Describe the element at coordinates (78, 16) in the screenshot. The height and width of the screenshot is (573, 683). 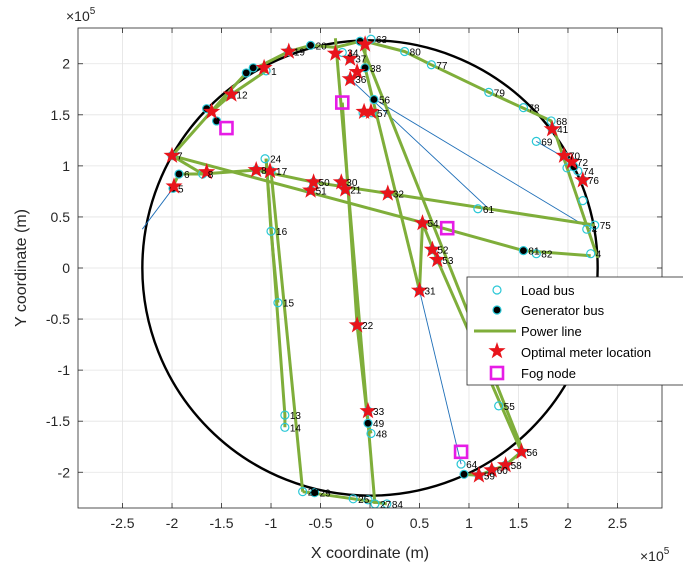
I see `y-exponent-base: ×10` at that location.